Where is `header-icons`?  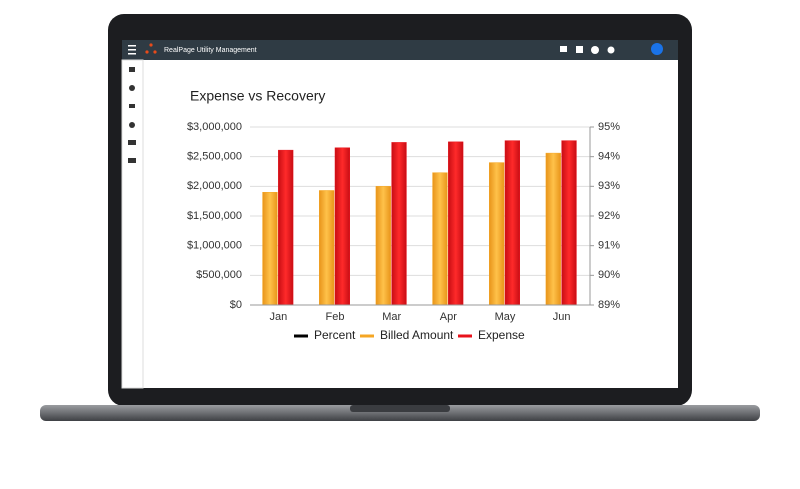 header-icons is located at coordinates (587, 50).